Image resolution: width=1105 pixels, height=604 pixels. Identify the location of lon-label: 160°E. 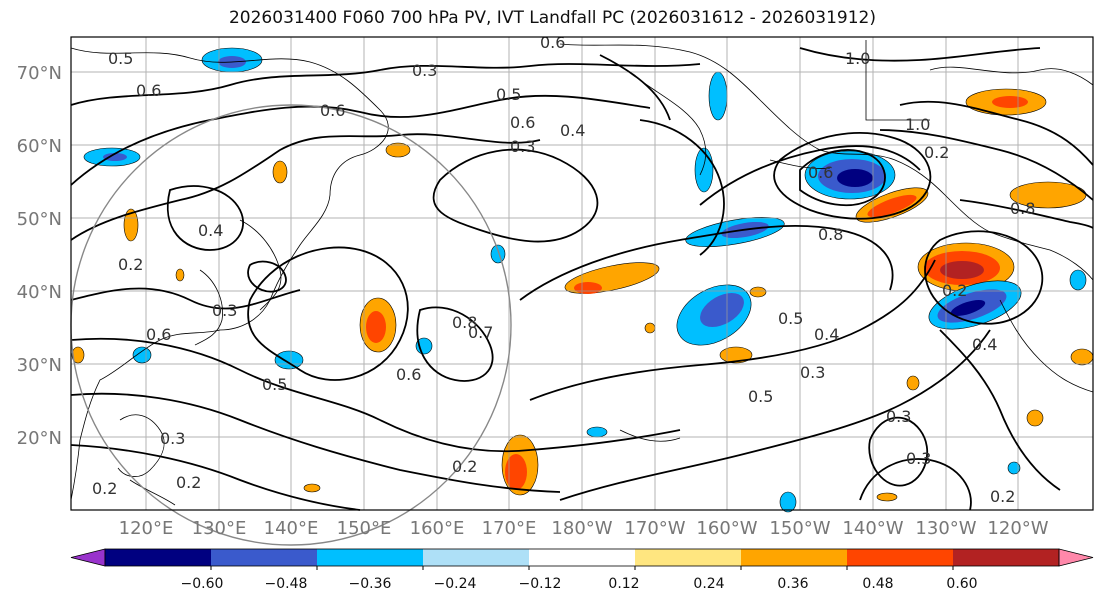
(437, 528).